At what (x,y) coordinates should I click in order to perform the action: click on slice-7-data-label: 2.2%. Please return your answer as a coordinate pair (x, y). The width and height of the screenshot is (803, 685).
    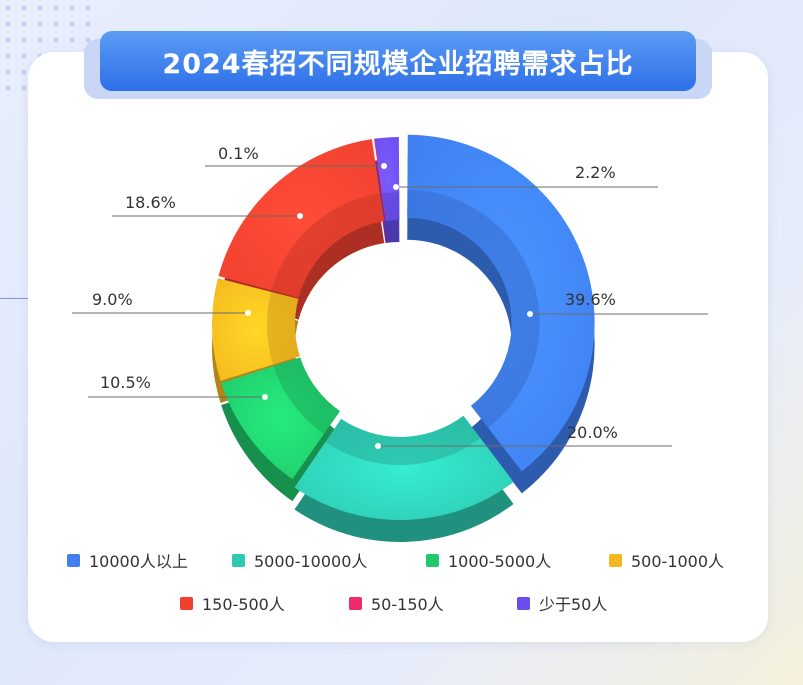
    Looking at the image, I should click on (595, 172).